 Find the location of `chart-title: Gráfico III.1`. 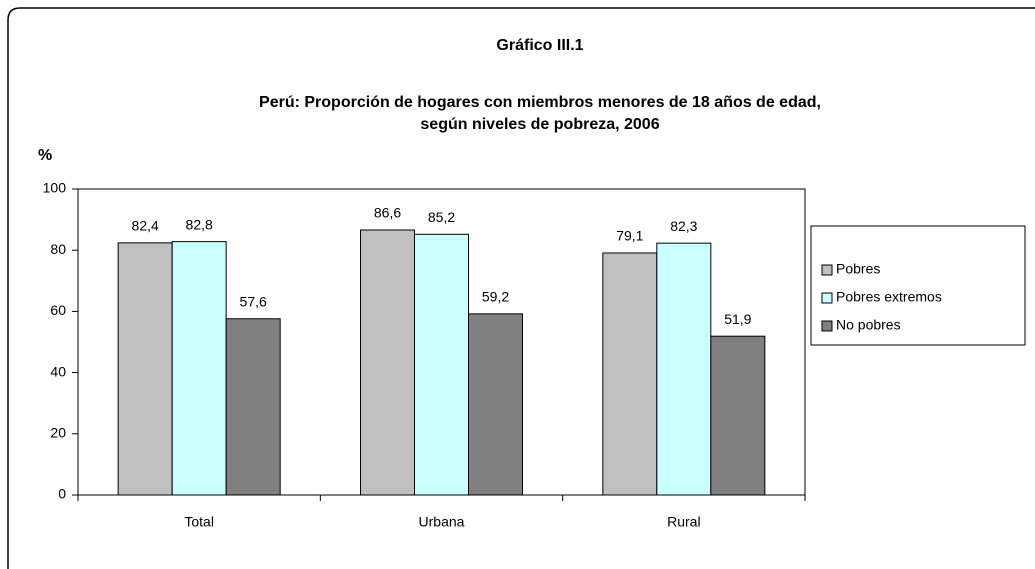

chart-title: Gráfico III.1 is located at coordinates (539, 45).